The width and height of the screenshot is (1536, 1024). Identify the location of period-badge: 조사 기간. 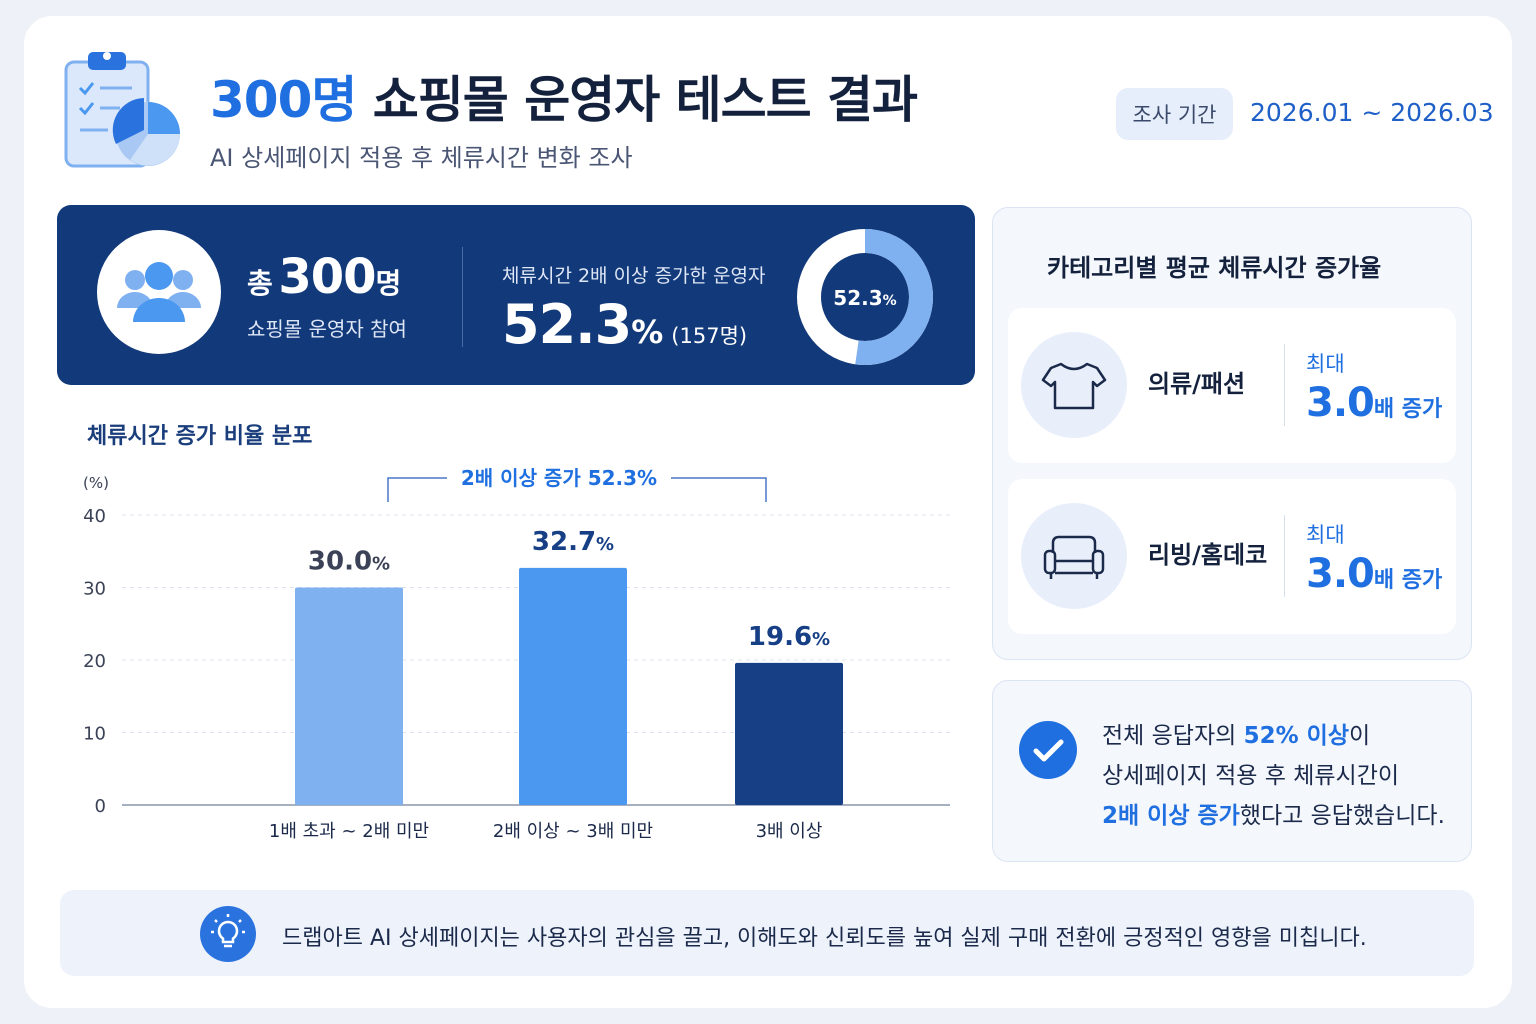
(1174, 114).